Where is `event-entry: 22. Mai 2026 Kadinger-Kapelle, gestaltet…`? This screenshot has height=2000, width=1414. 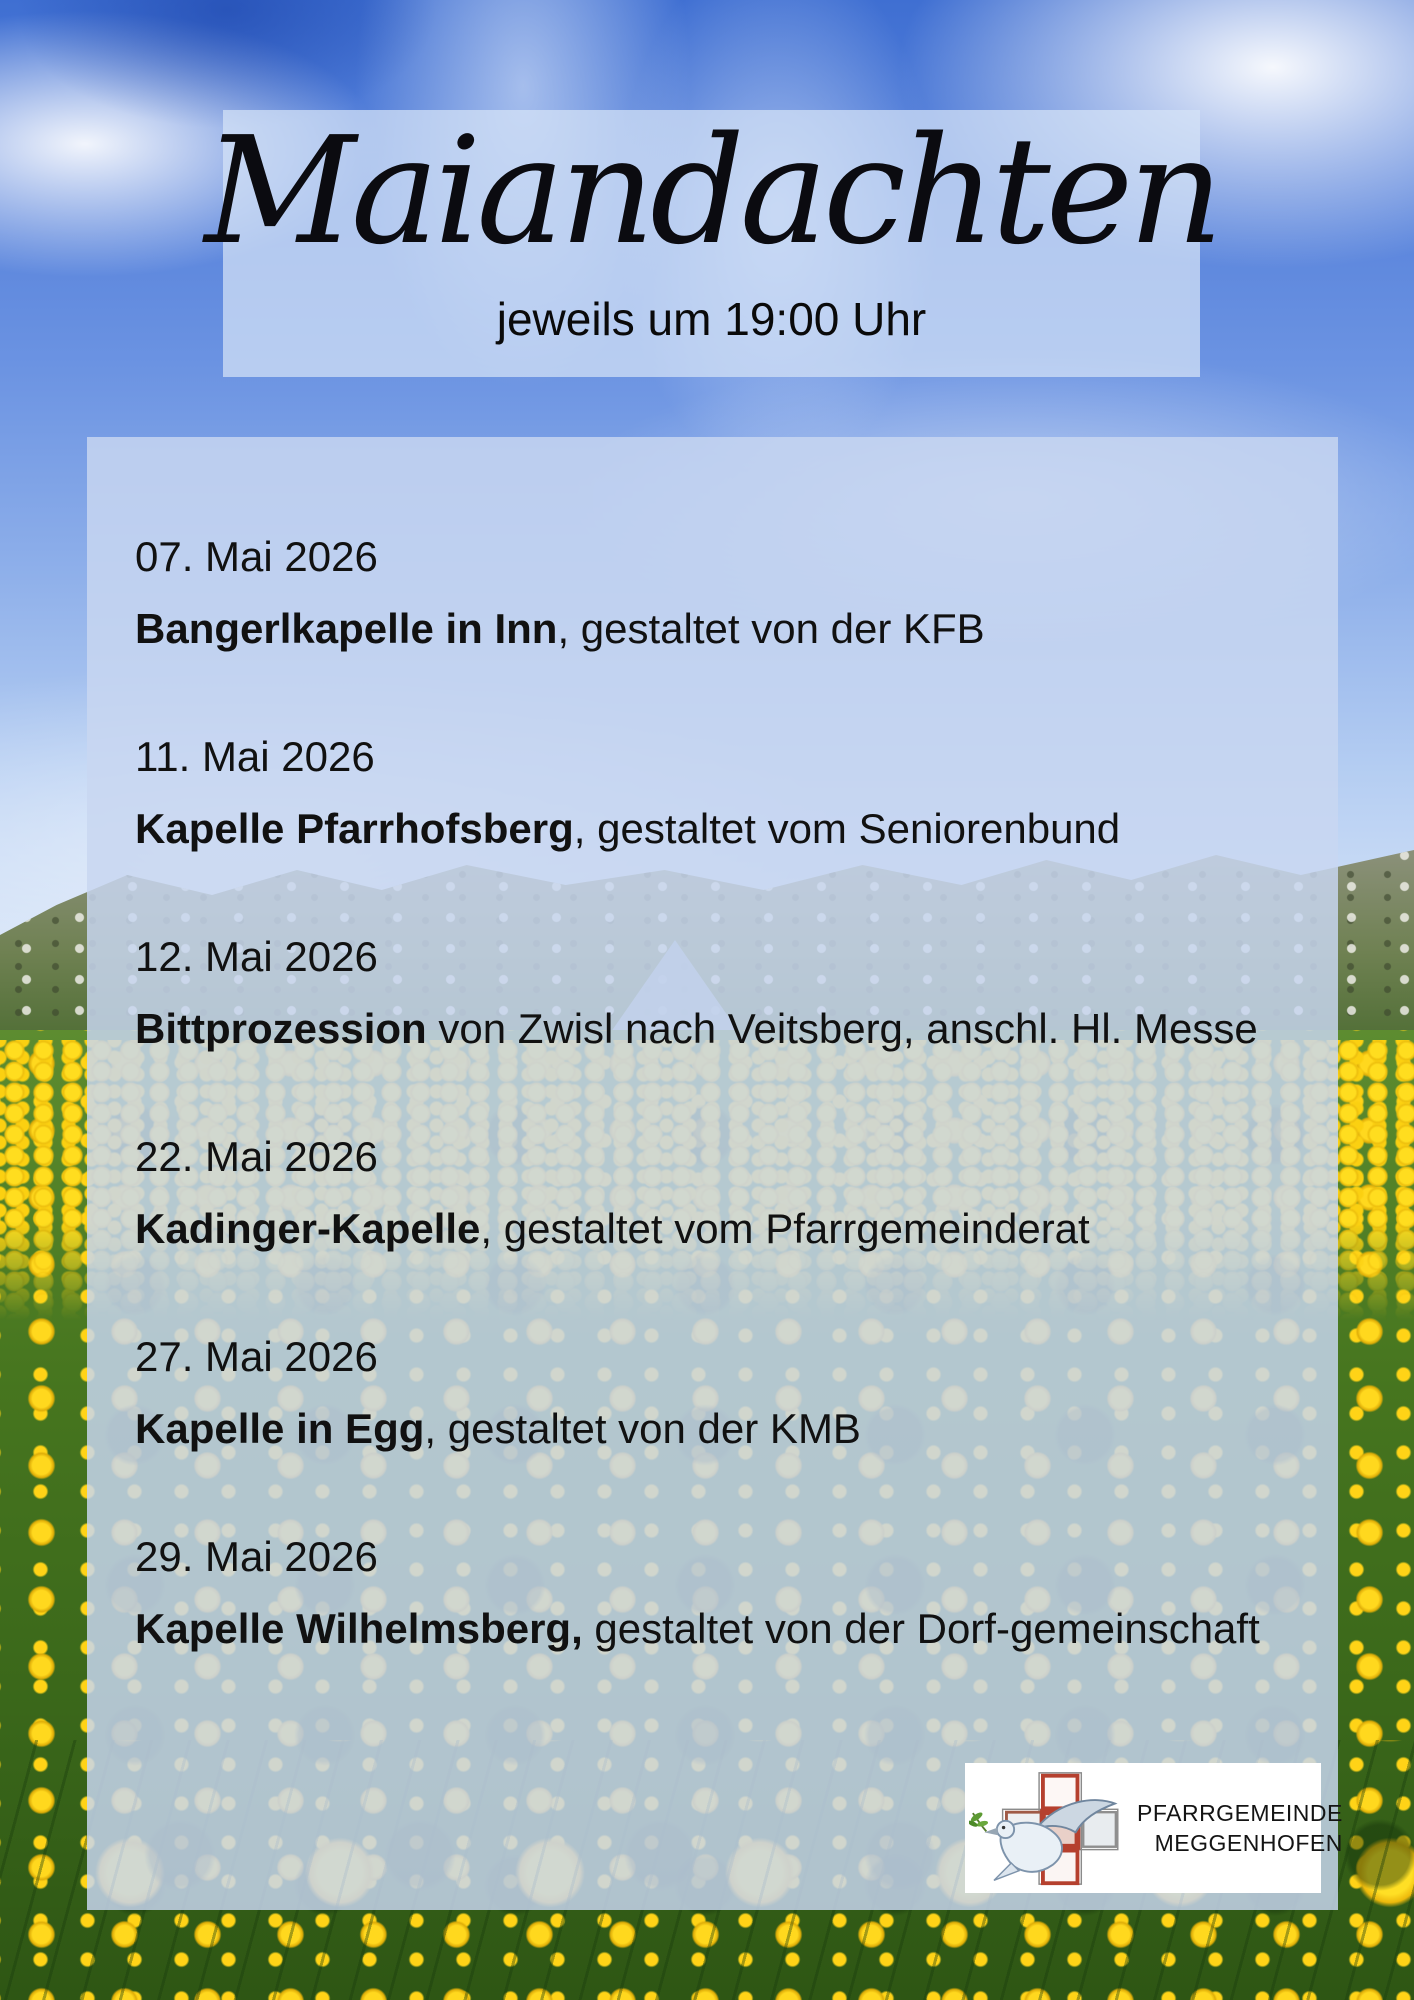
event-entry: 22. Mai 2026 Kadinger-Kapelle, gestaltet… is located at coordinates (713, 1193).